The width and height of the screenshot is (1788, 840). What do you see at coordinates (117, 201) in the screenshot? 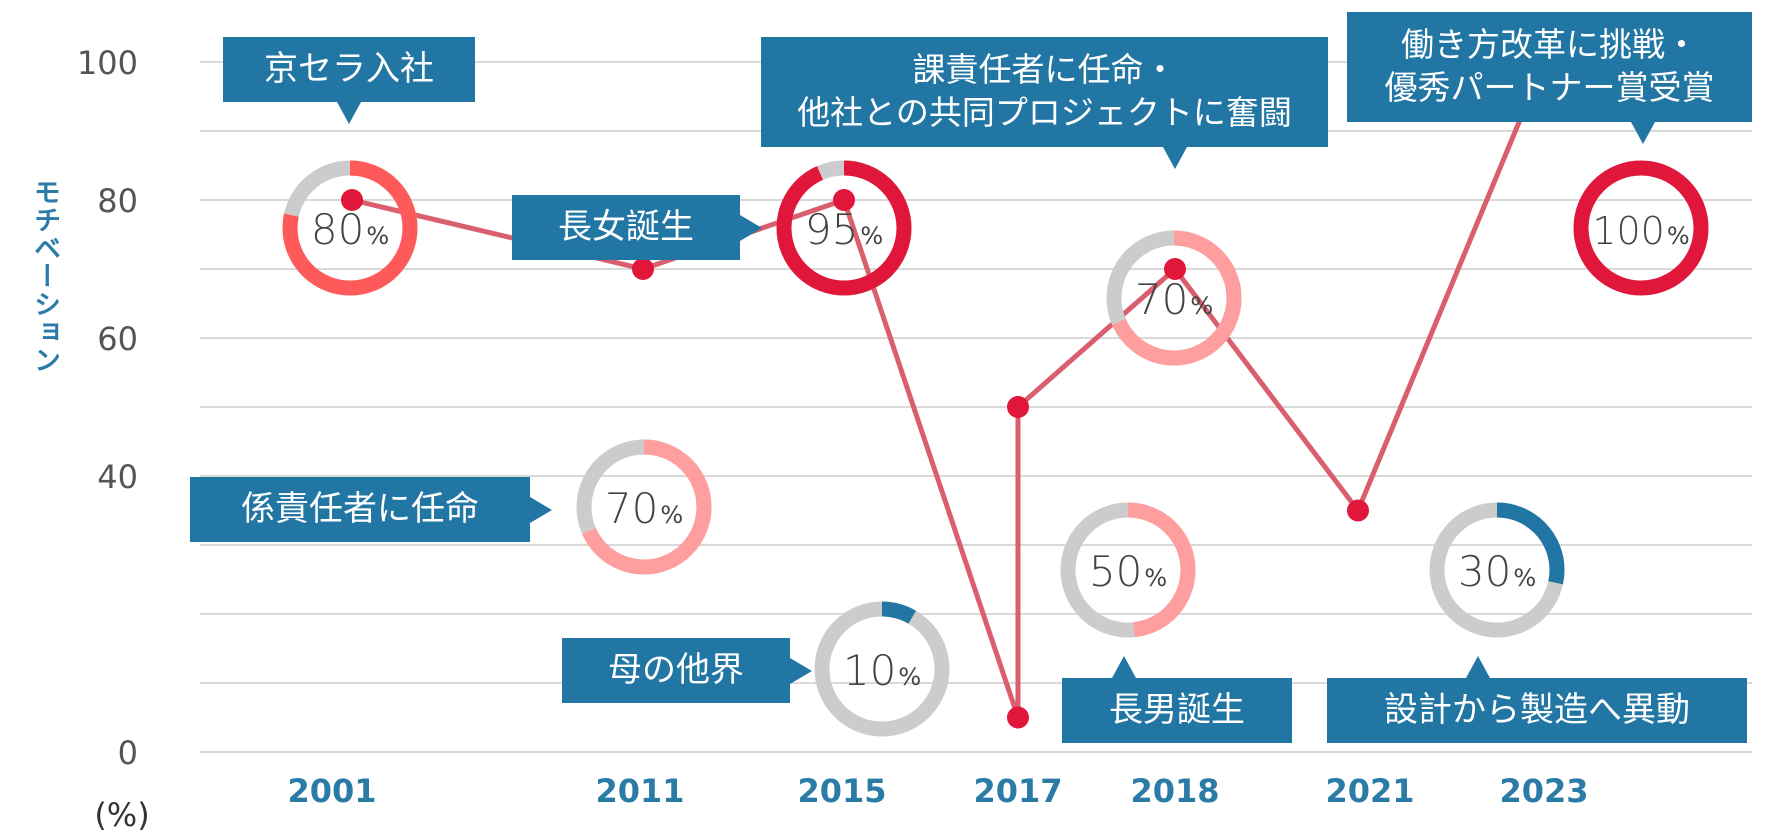
I see `y-tick-80: 80` at bounding box center [117, 201].